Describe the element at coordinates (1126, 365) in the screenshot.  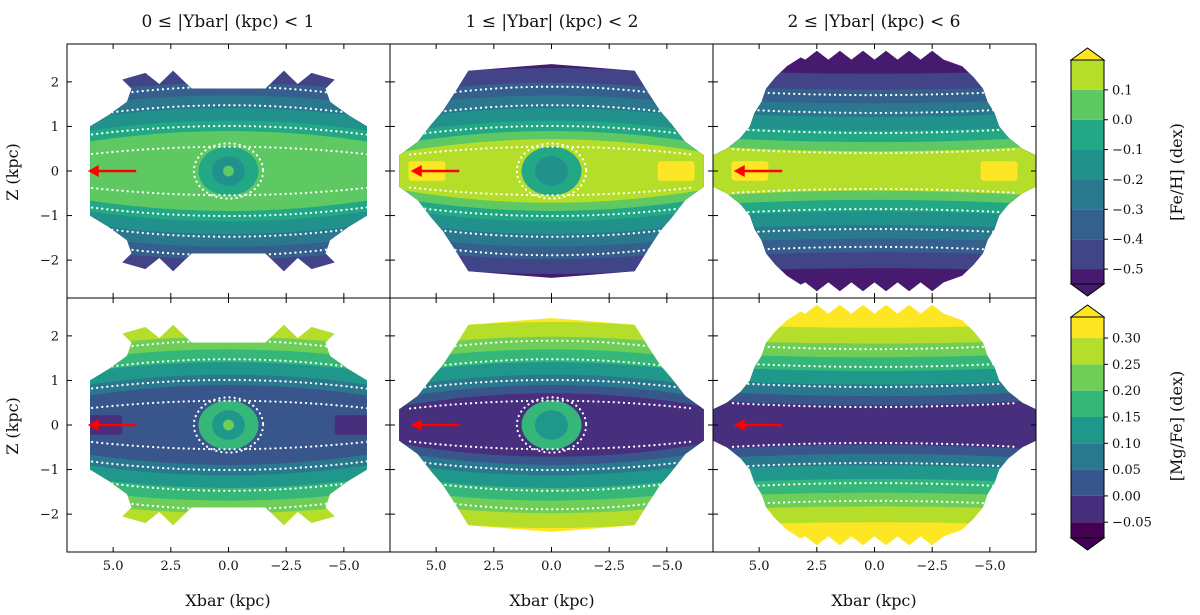
I see `colorbar-tick-label: 0.25` at that location.